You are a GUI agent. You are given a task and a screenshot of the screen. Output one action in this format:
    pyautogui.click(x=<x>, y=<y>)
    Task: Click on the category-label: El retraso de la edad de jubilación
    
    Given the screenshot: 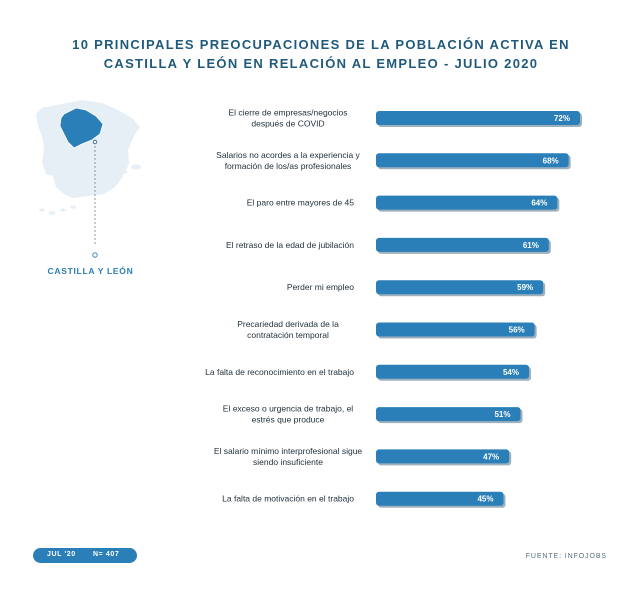 What is the action you would take?
    pyautogui.click(x=290, y=245)
    